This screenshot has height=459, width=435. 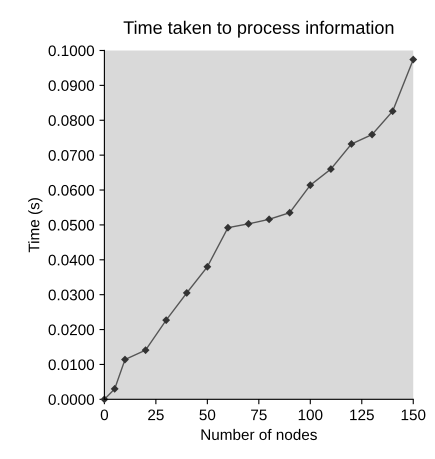 I want to click on y-tick-label: 0.0700, so click(x=71, y=155).